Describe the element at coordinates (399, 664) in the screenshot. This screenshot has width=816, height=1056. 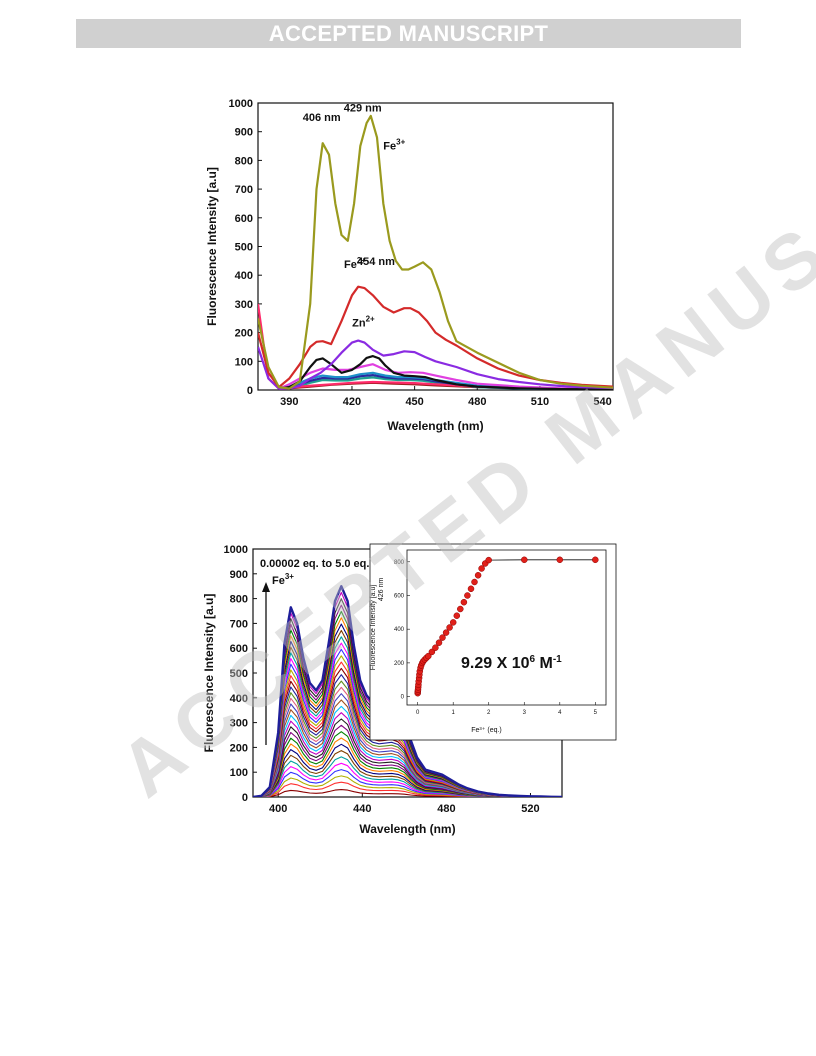
I see `inset-y-tick-label: 200` at that location.